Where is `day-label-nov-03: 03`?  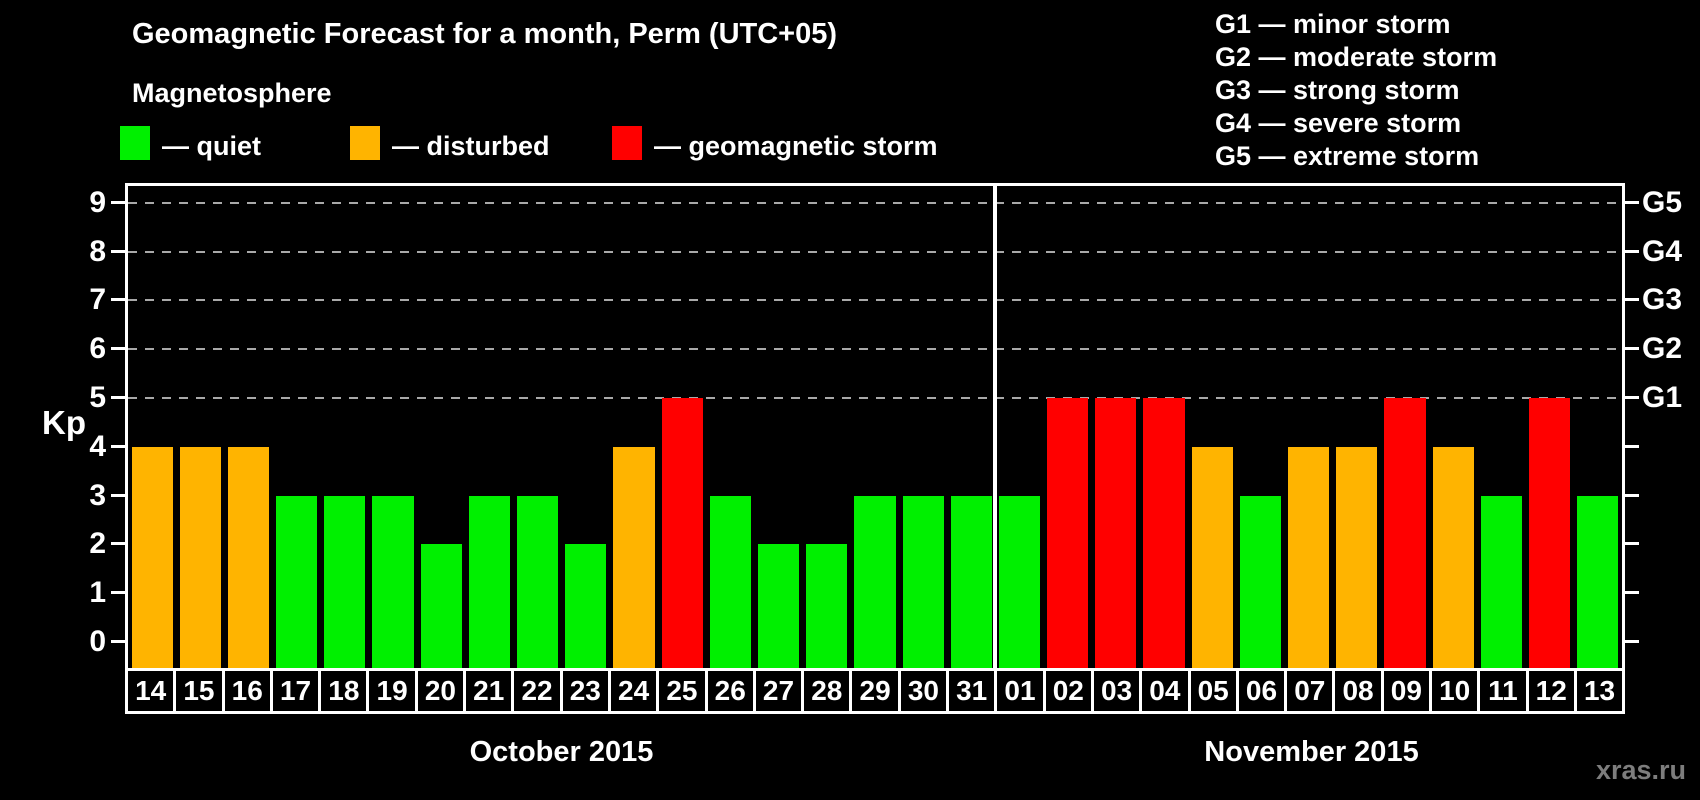
day-label-nov-03: 03 is located at coordinates (1118, 691).